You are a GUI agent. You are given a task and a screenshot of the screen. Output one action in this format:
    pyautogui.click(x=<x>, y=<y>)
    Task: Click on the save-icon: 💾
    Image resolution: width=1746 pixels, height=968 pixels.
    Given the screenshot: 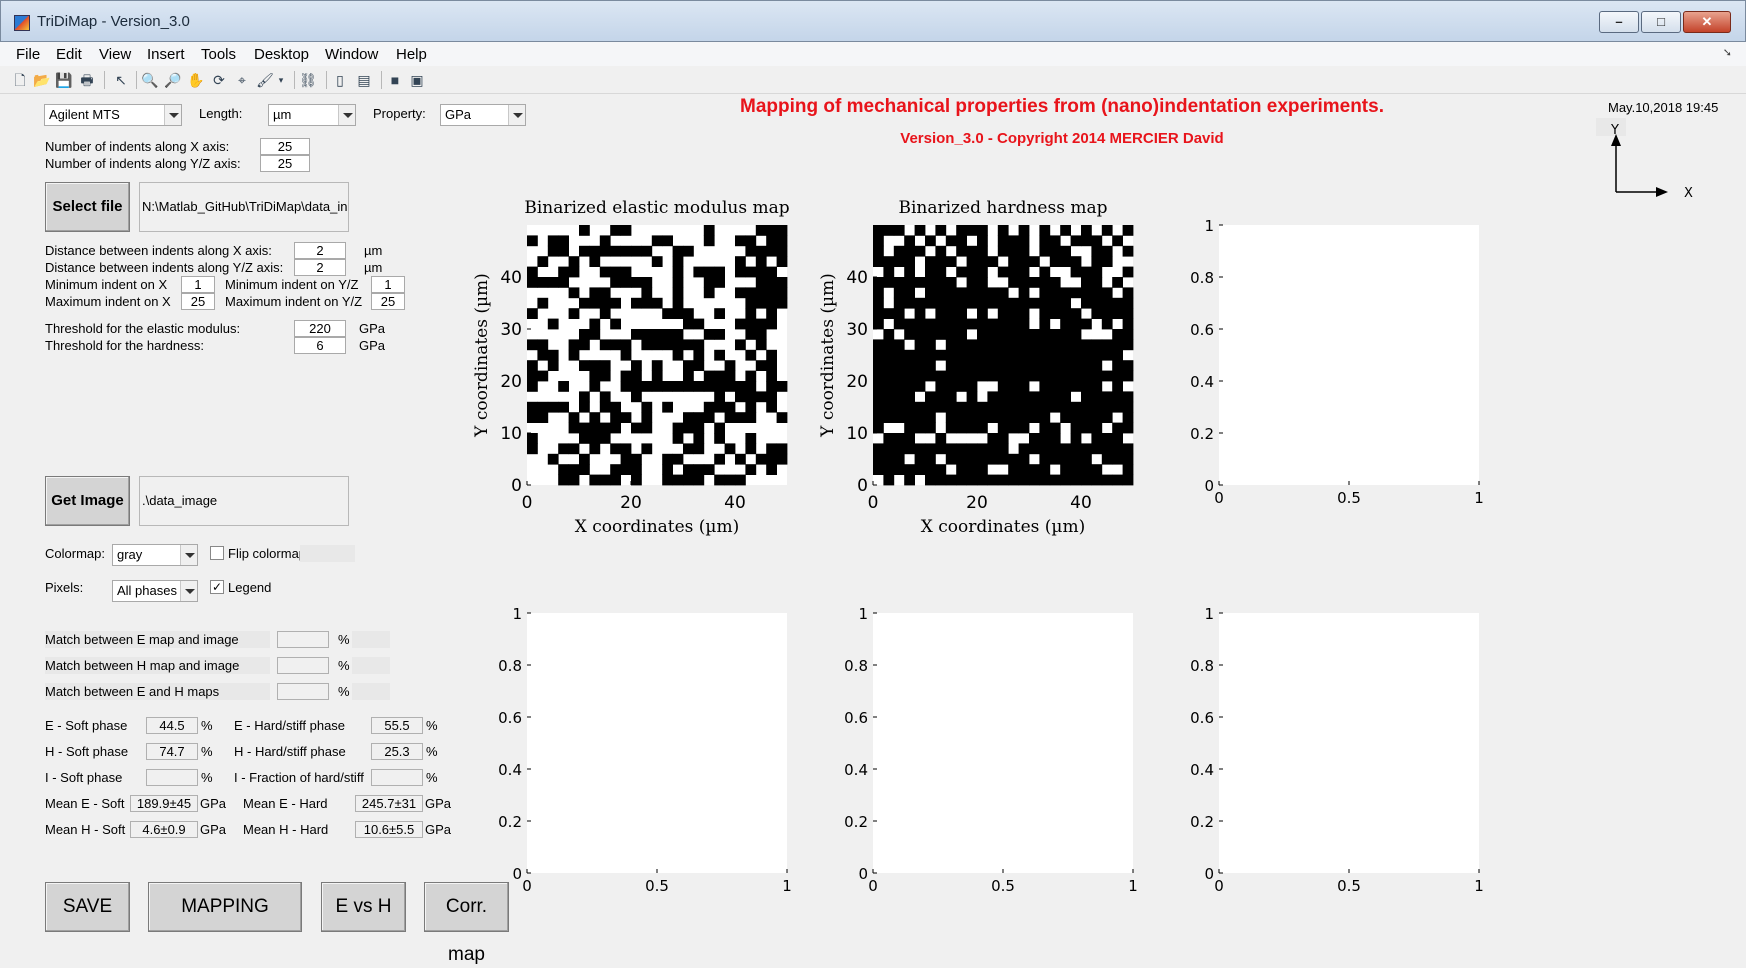 What is the action you would take?
    pyautogui.click(x=64, y=80)
    